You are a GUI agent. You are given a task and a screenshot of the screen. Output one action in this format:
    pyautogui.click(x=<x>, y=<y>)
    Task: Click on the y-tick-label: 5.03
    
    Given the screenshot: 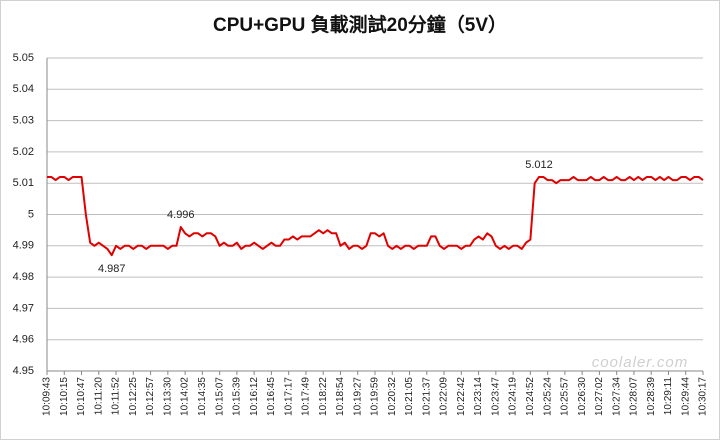 What is the action you would take?
    pyautogui.click(x=23, y=121)
    